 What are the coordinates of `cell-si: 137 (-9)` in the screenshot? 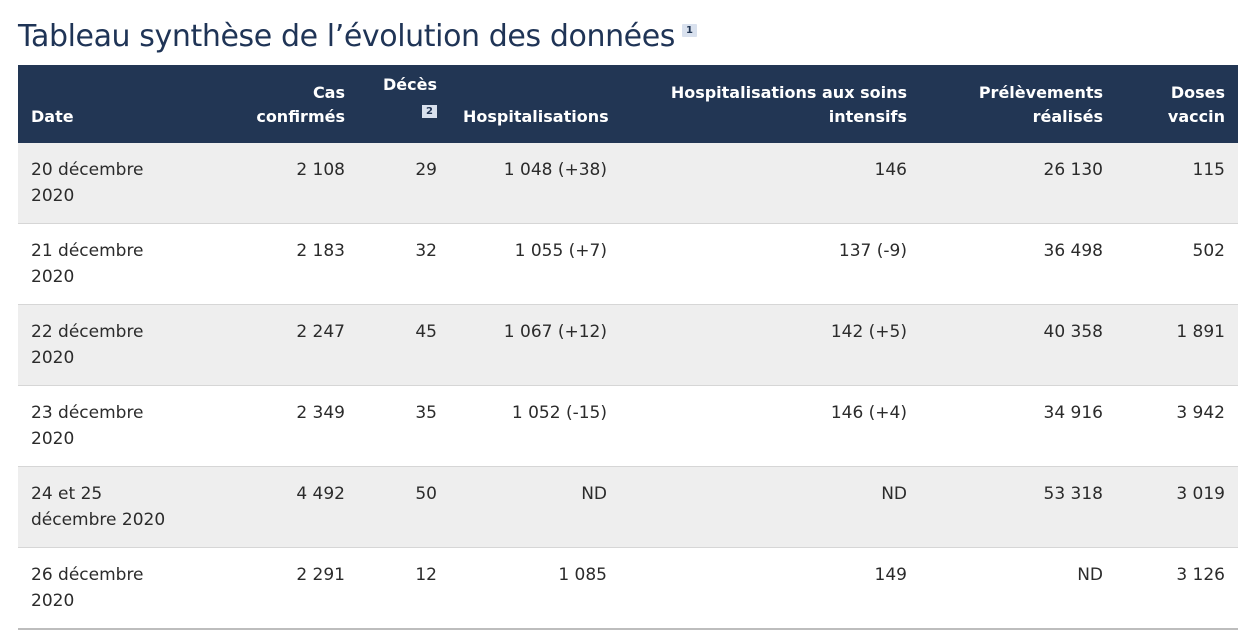 It's located at (770, 264).